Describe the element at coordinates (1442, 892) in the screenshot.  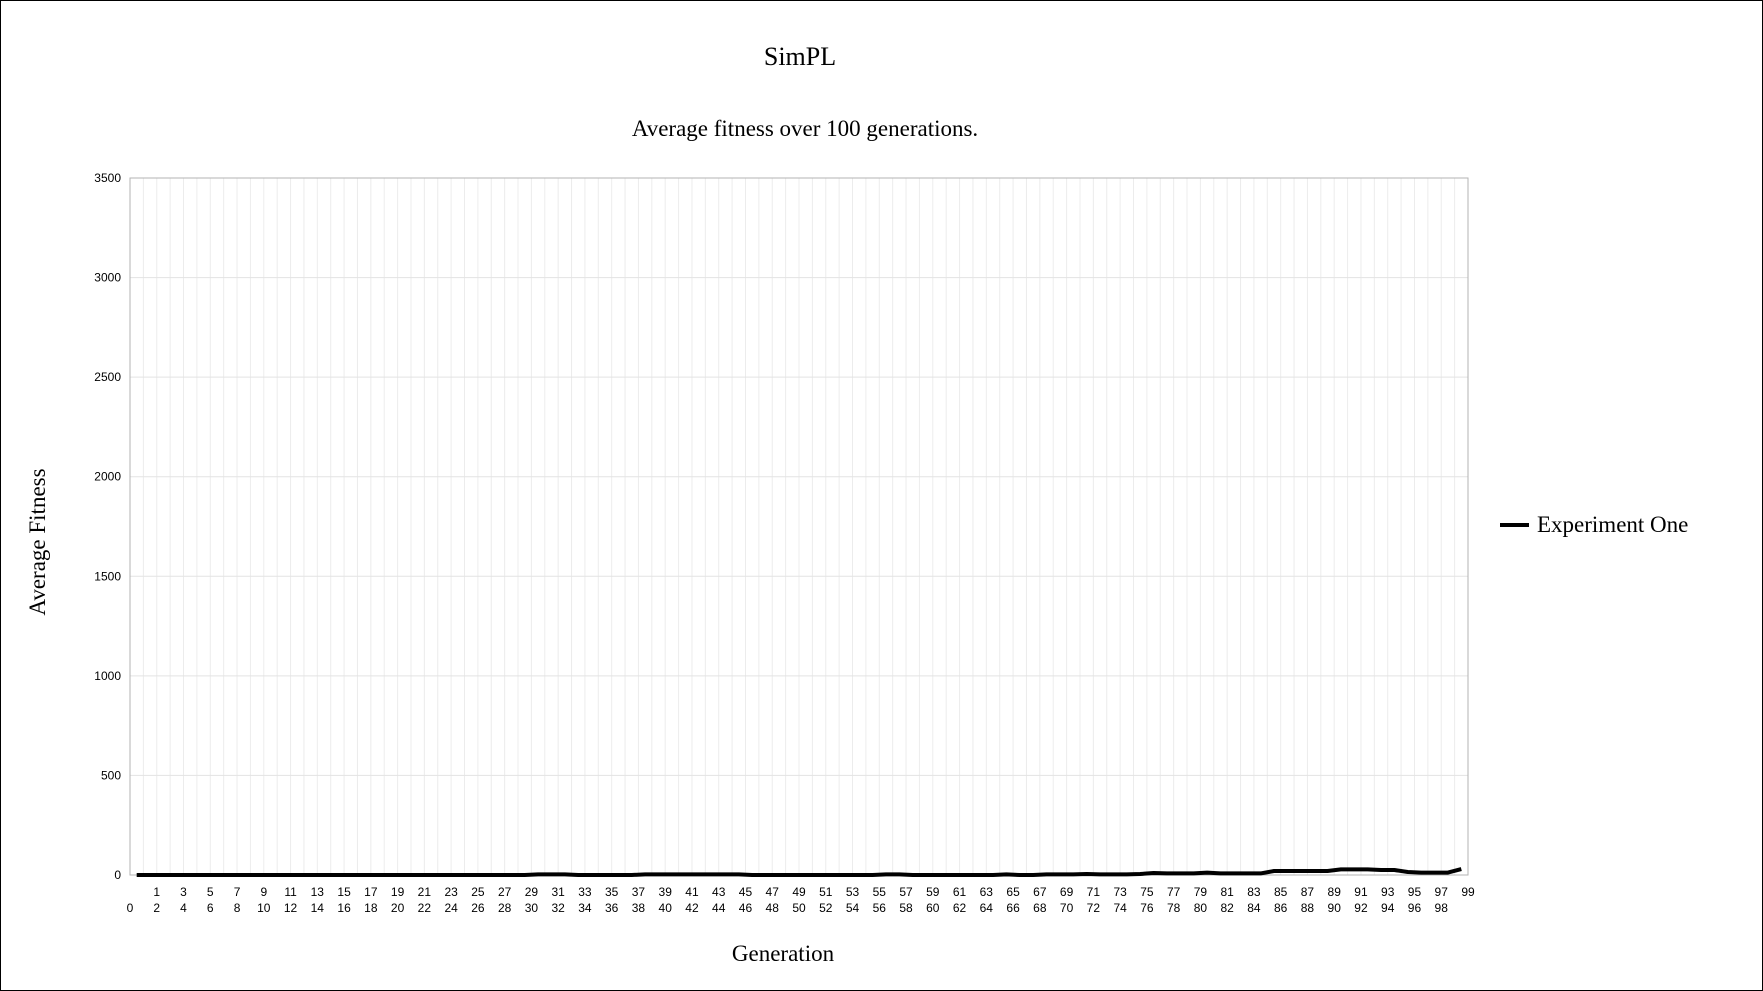
I see `x-tick-label: 97` at that location.